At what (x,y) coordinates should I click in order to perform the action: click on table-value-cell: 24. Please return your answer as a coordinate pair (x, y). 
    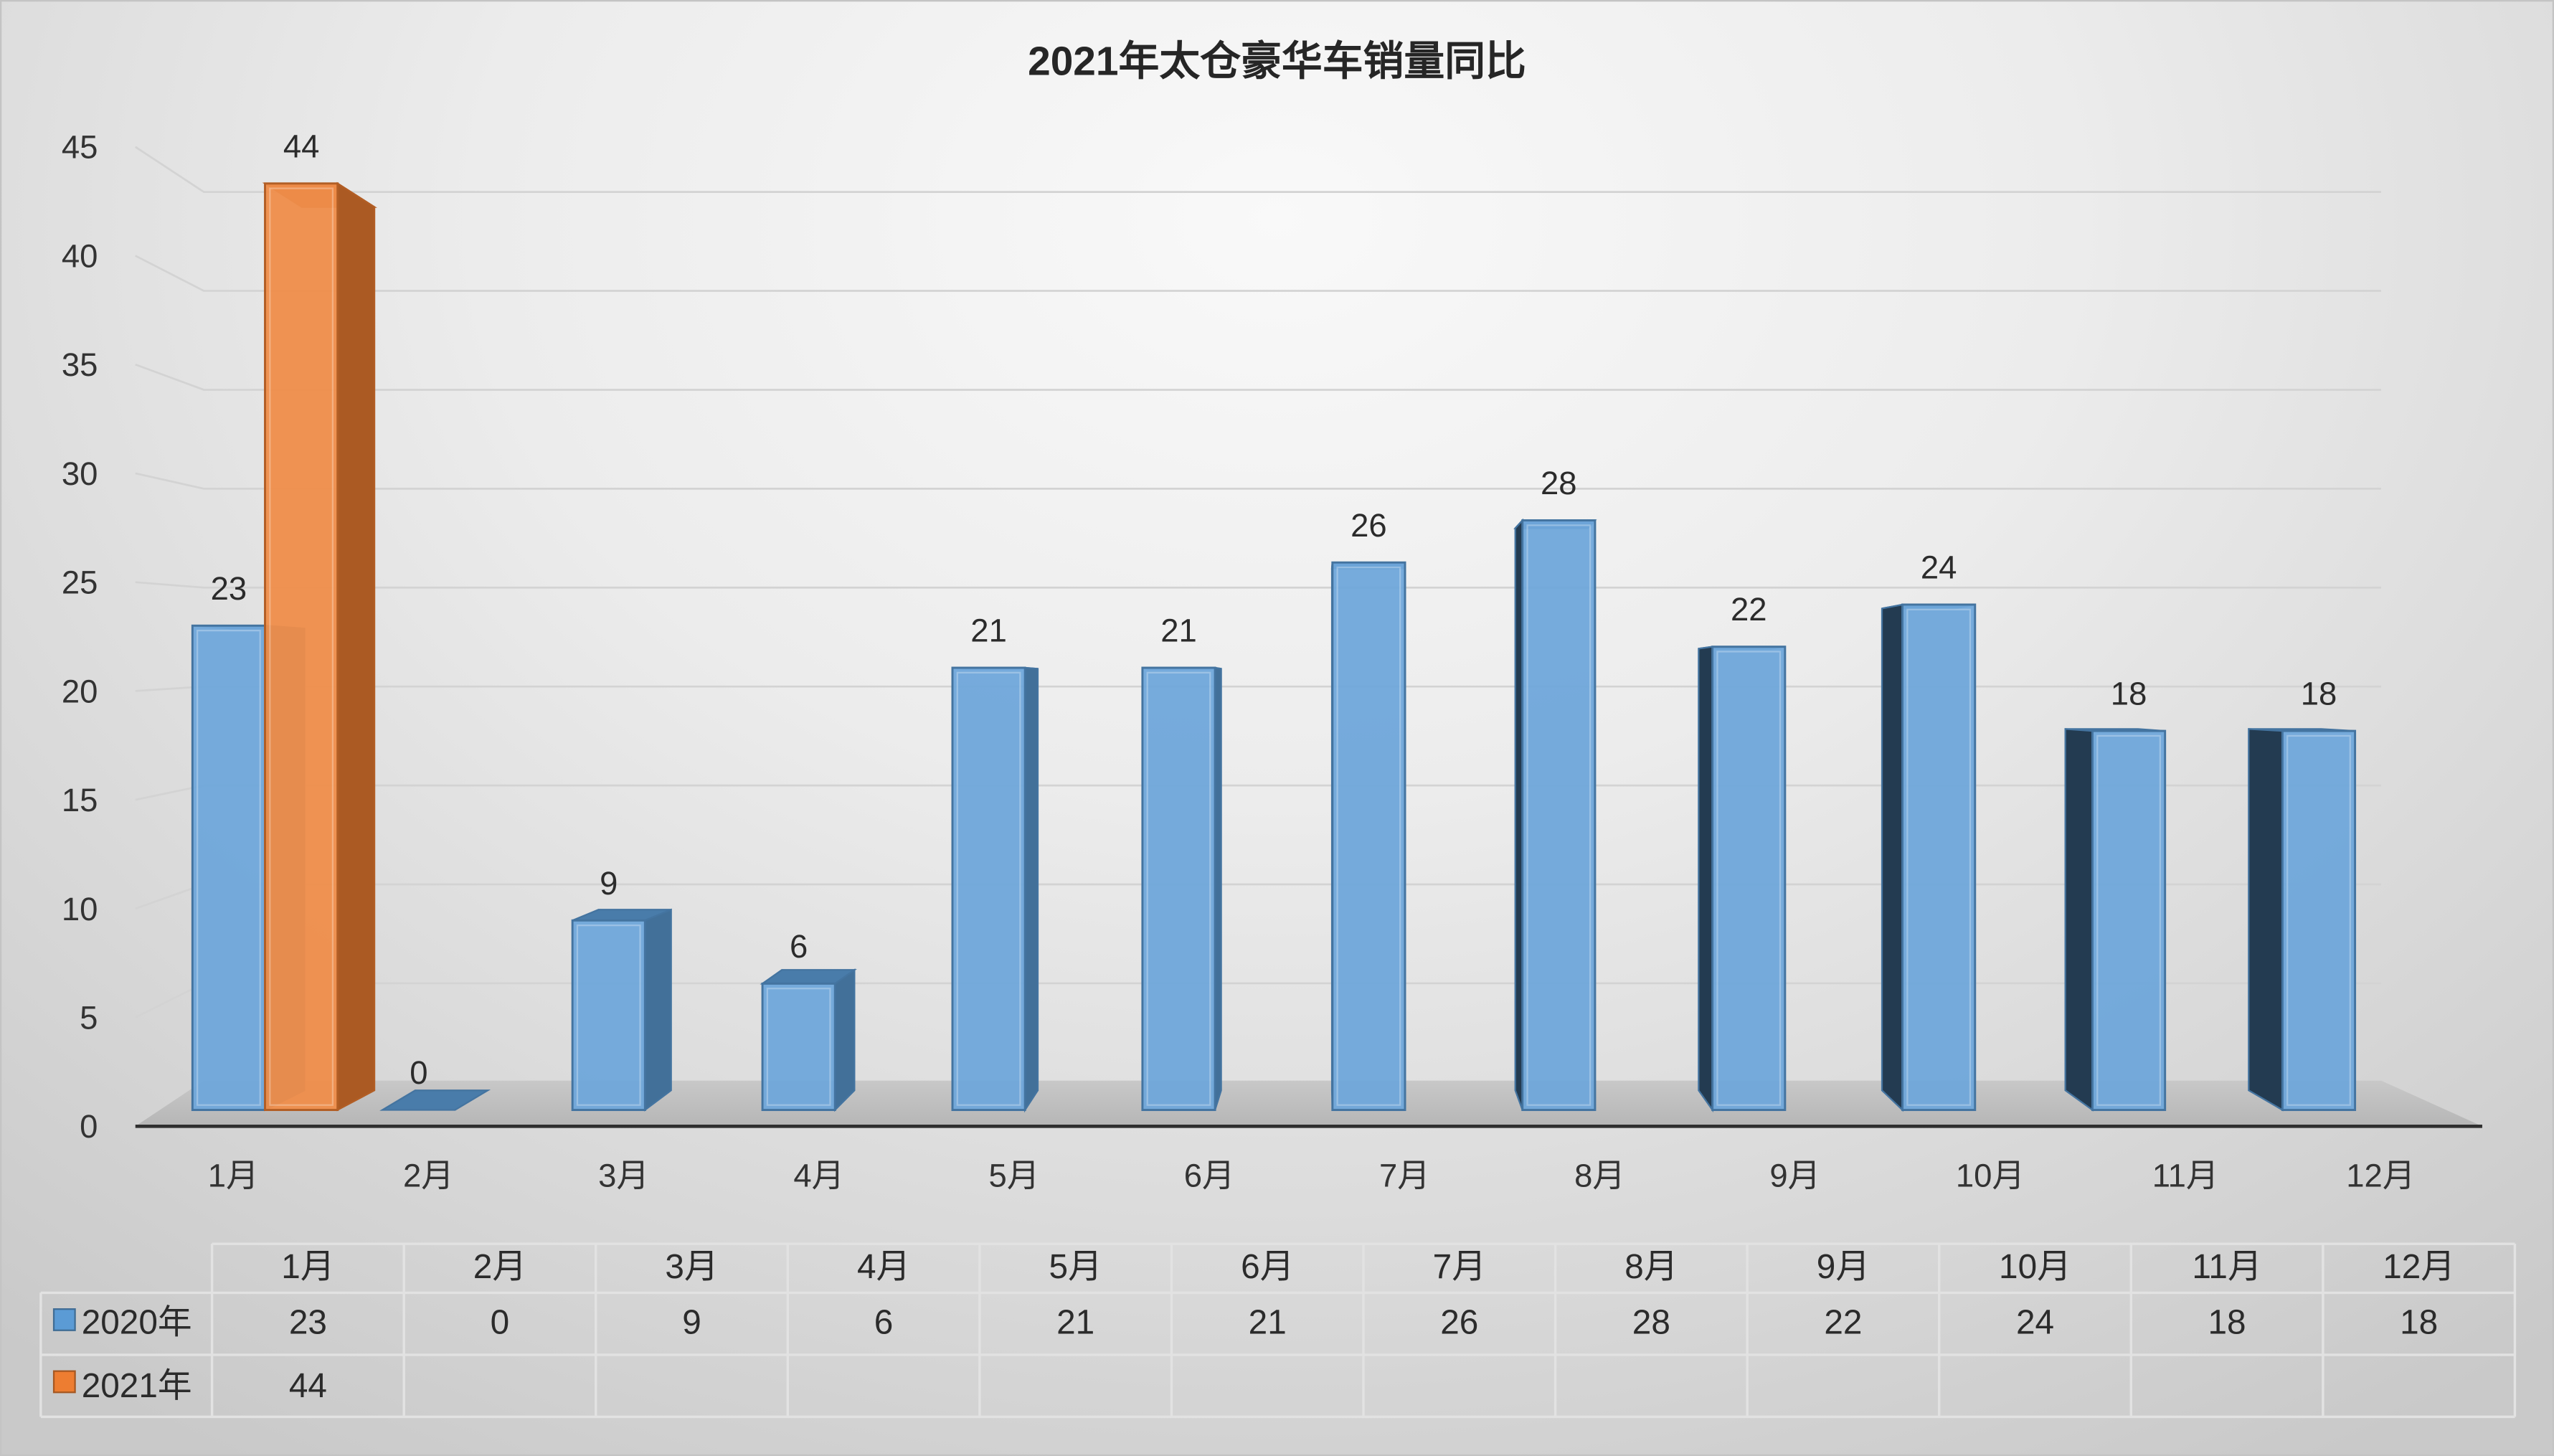
    Looking at the image, I should click on (2035, 1322).